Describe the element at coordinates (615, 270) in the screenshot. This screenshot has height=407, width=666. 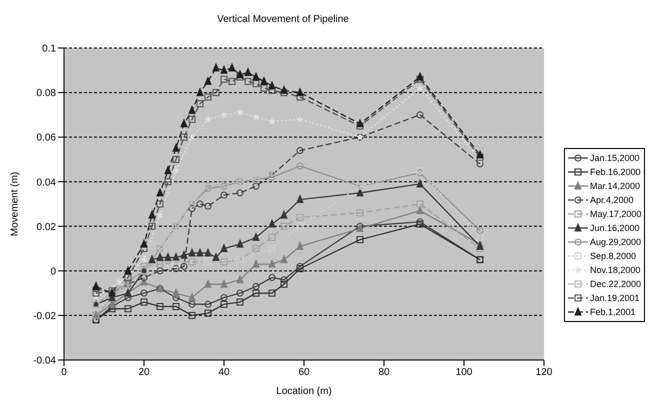
I see `legend-label: Nov.18,2000` at that location.